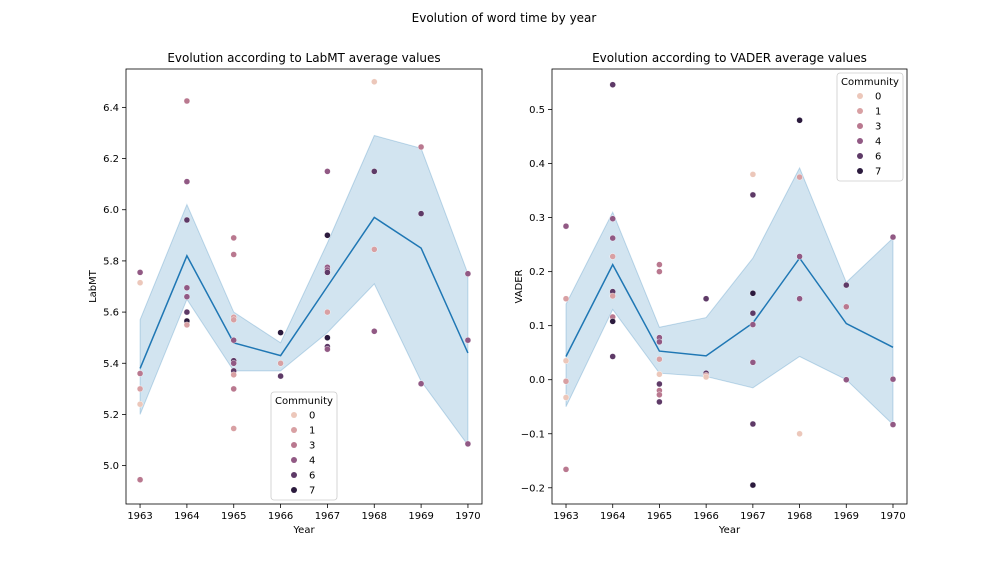  Describe the element at coordinates (729, 530) in the screenshot. I see `x-axis-label: Year` at that location.